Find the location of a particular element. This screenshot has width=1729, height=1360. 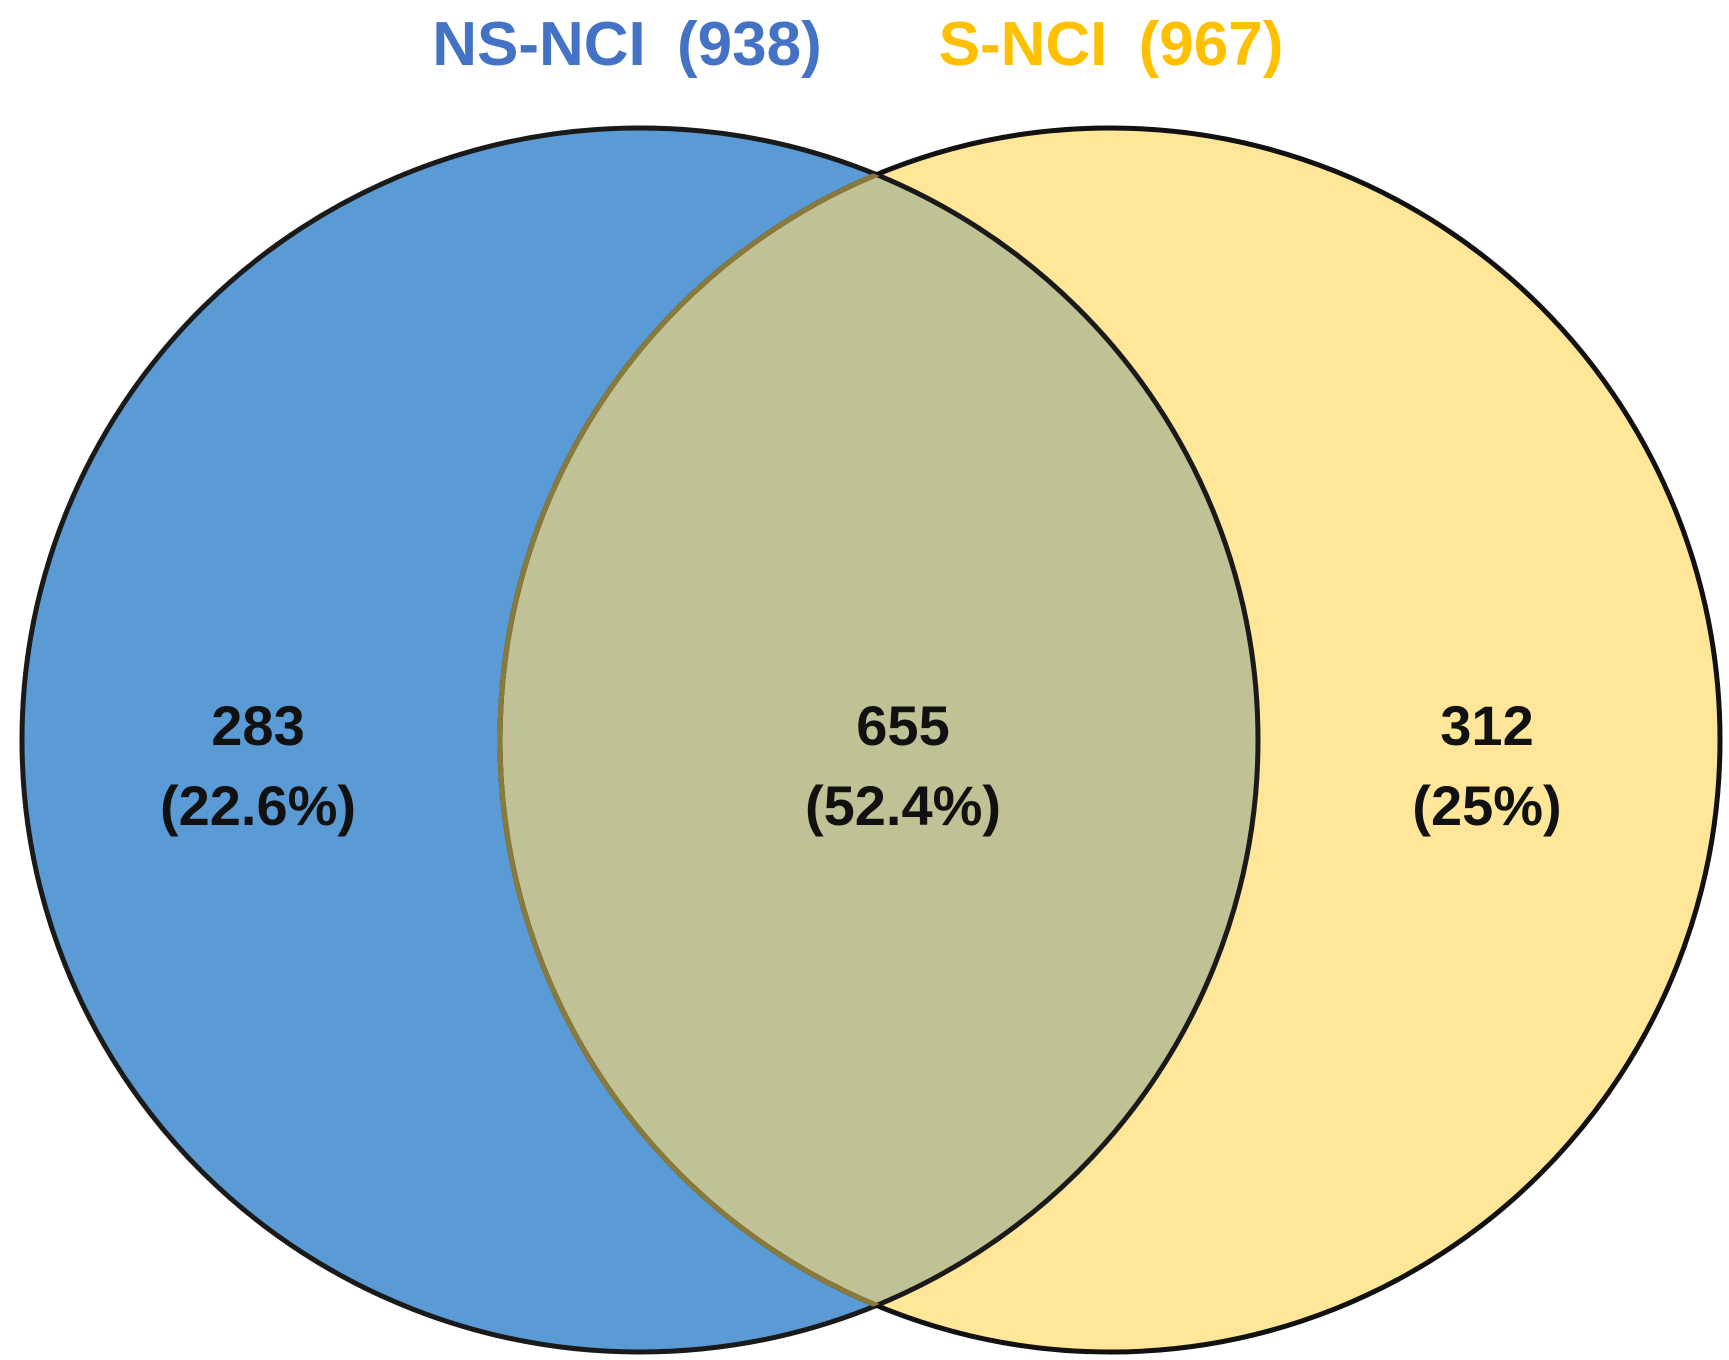

right-only-percent: (25%) is located at coordinates (1486, 805).